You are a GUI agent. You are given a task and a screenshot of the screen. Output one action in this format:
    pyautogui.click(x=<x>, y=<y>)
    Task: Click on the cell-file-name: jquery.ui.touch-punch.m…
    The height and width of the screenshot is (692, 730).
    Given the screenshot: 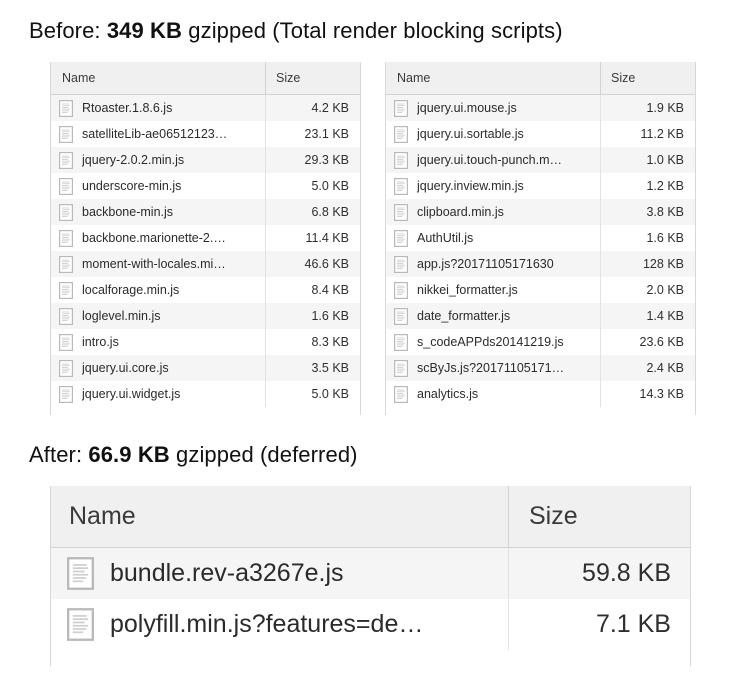 What is the action you would take?
    pyautogui.click(x=493, y=160)
    